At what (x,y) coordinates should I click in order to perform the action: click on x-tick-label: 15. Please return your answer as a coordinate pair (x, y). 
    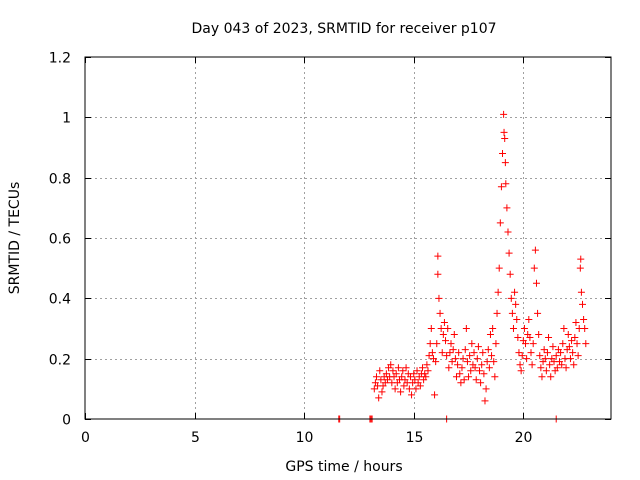
    Looking at the image, I should click on (415, 438).